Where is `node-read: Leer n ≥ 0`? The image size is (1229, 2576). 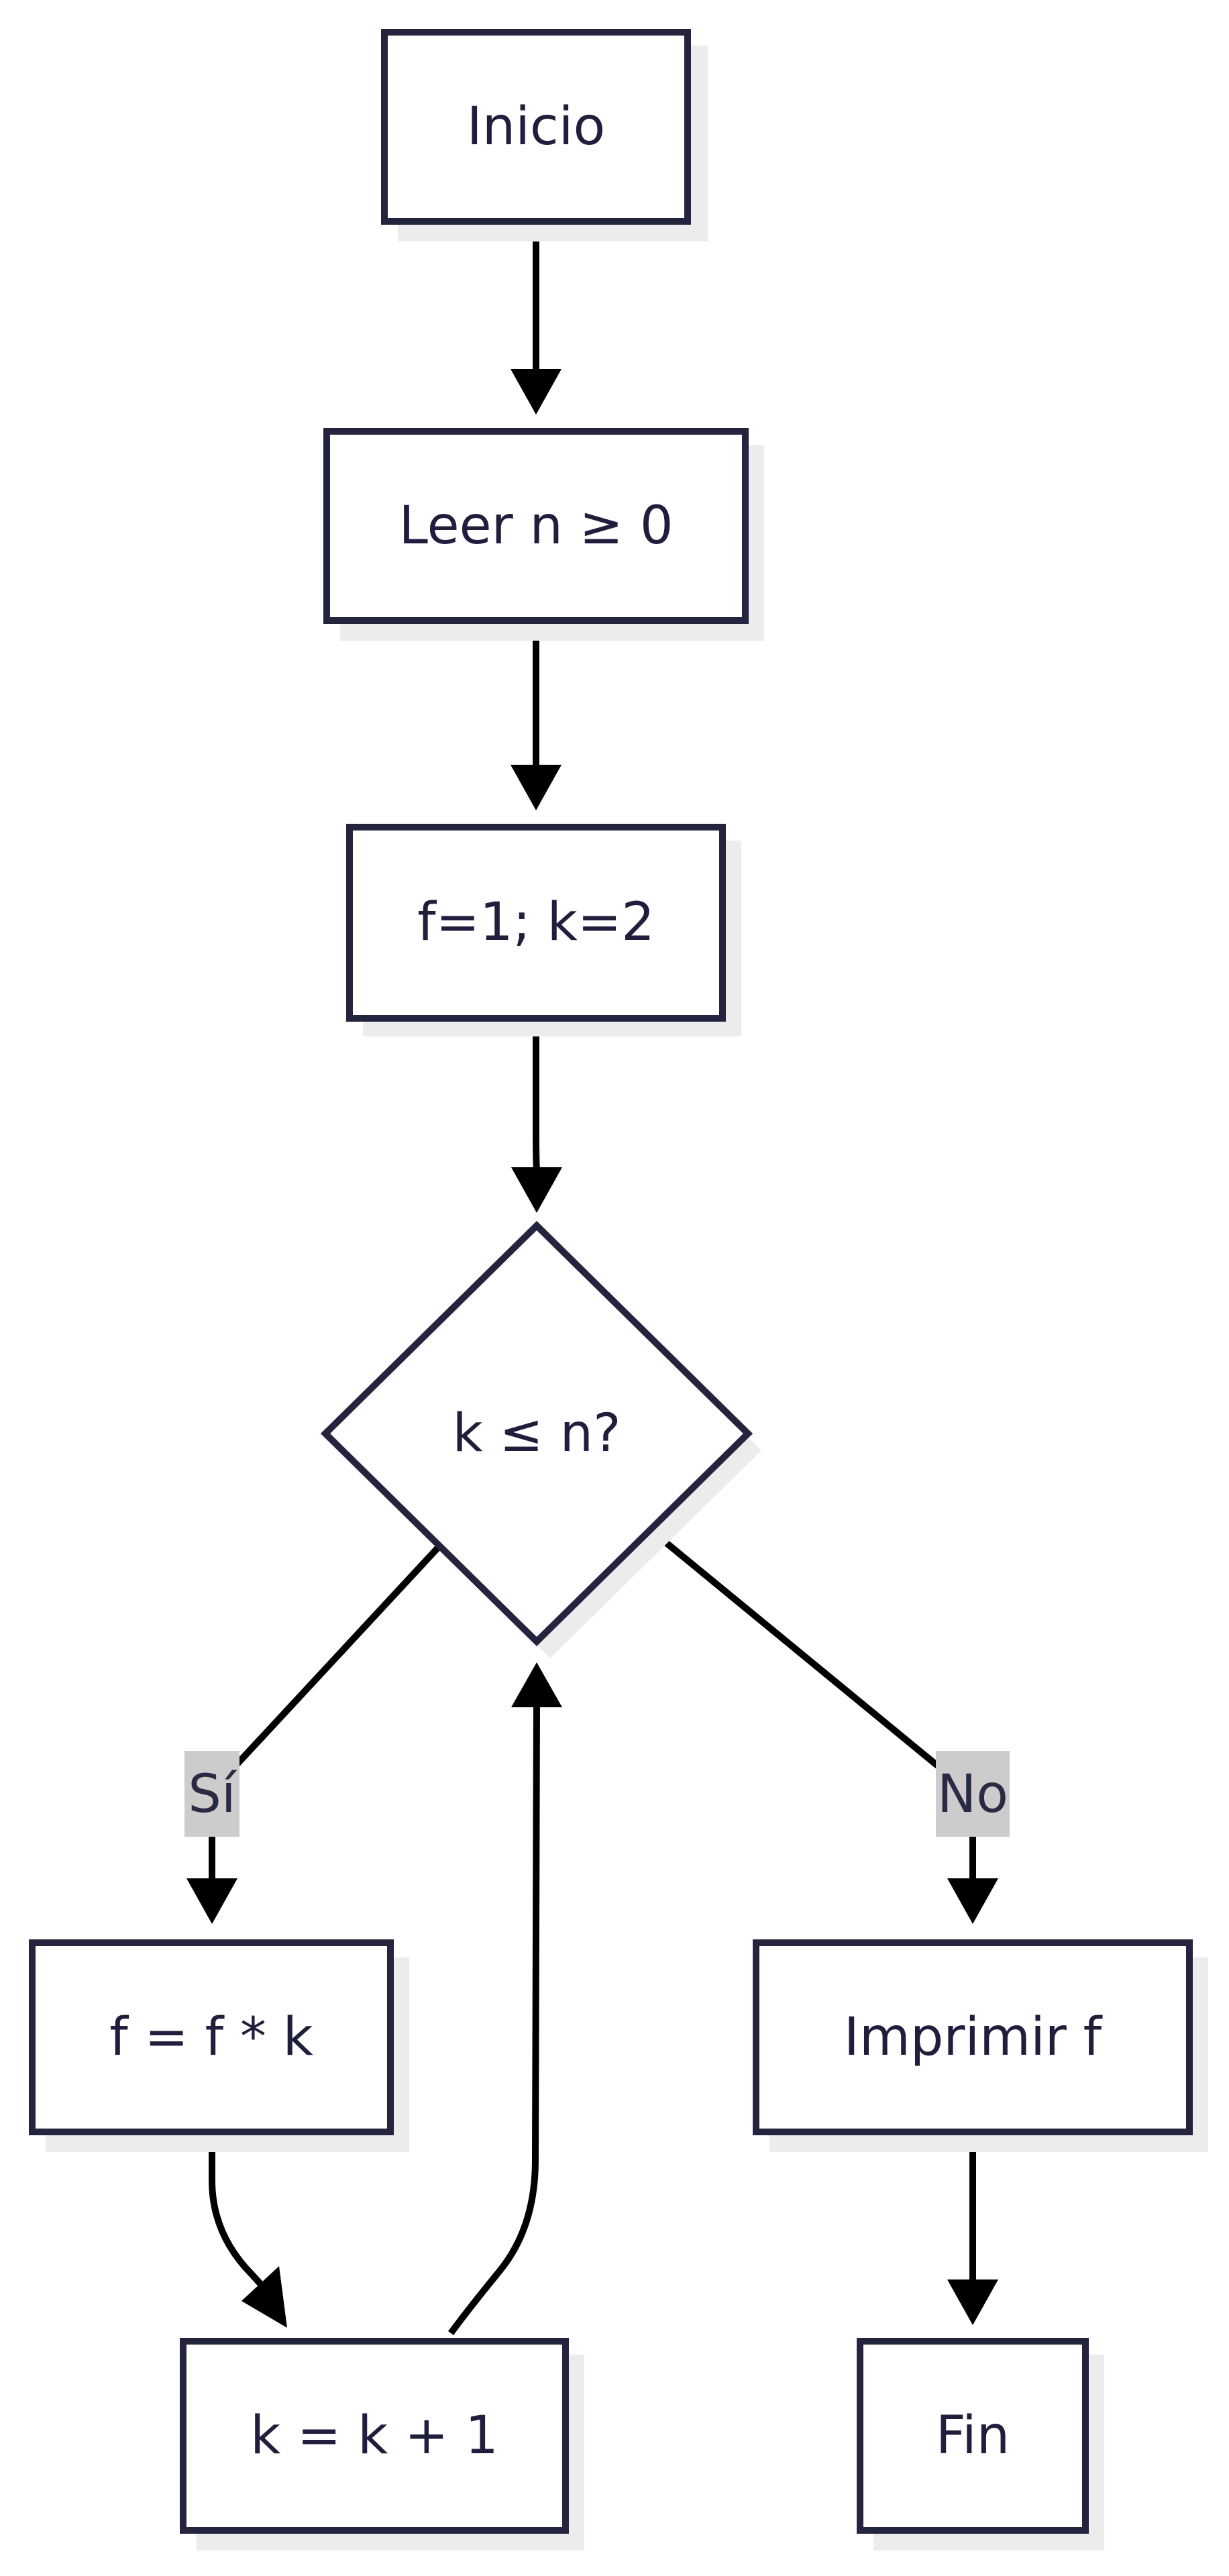 node-read: Leer n ≥ 0 is located at coordinates (545, 536).